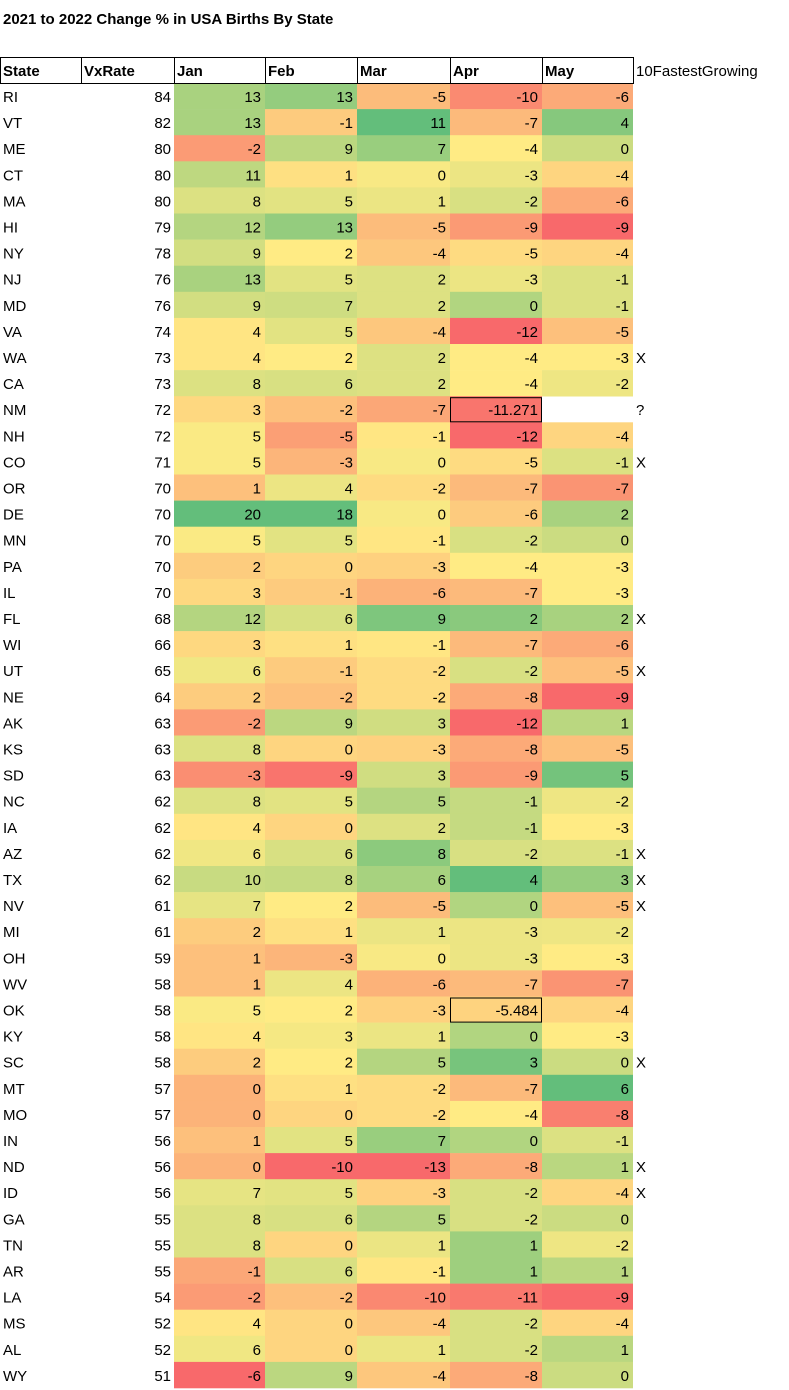  Describe the element at coordinates (13, 697) in the screenshot. I see `state-label: NE` at that location.